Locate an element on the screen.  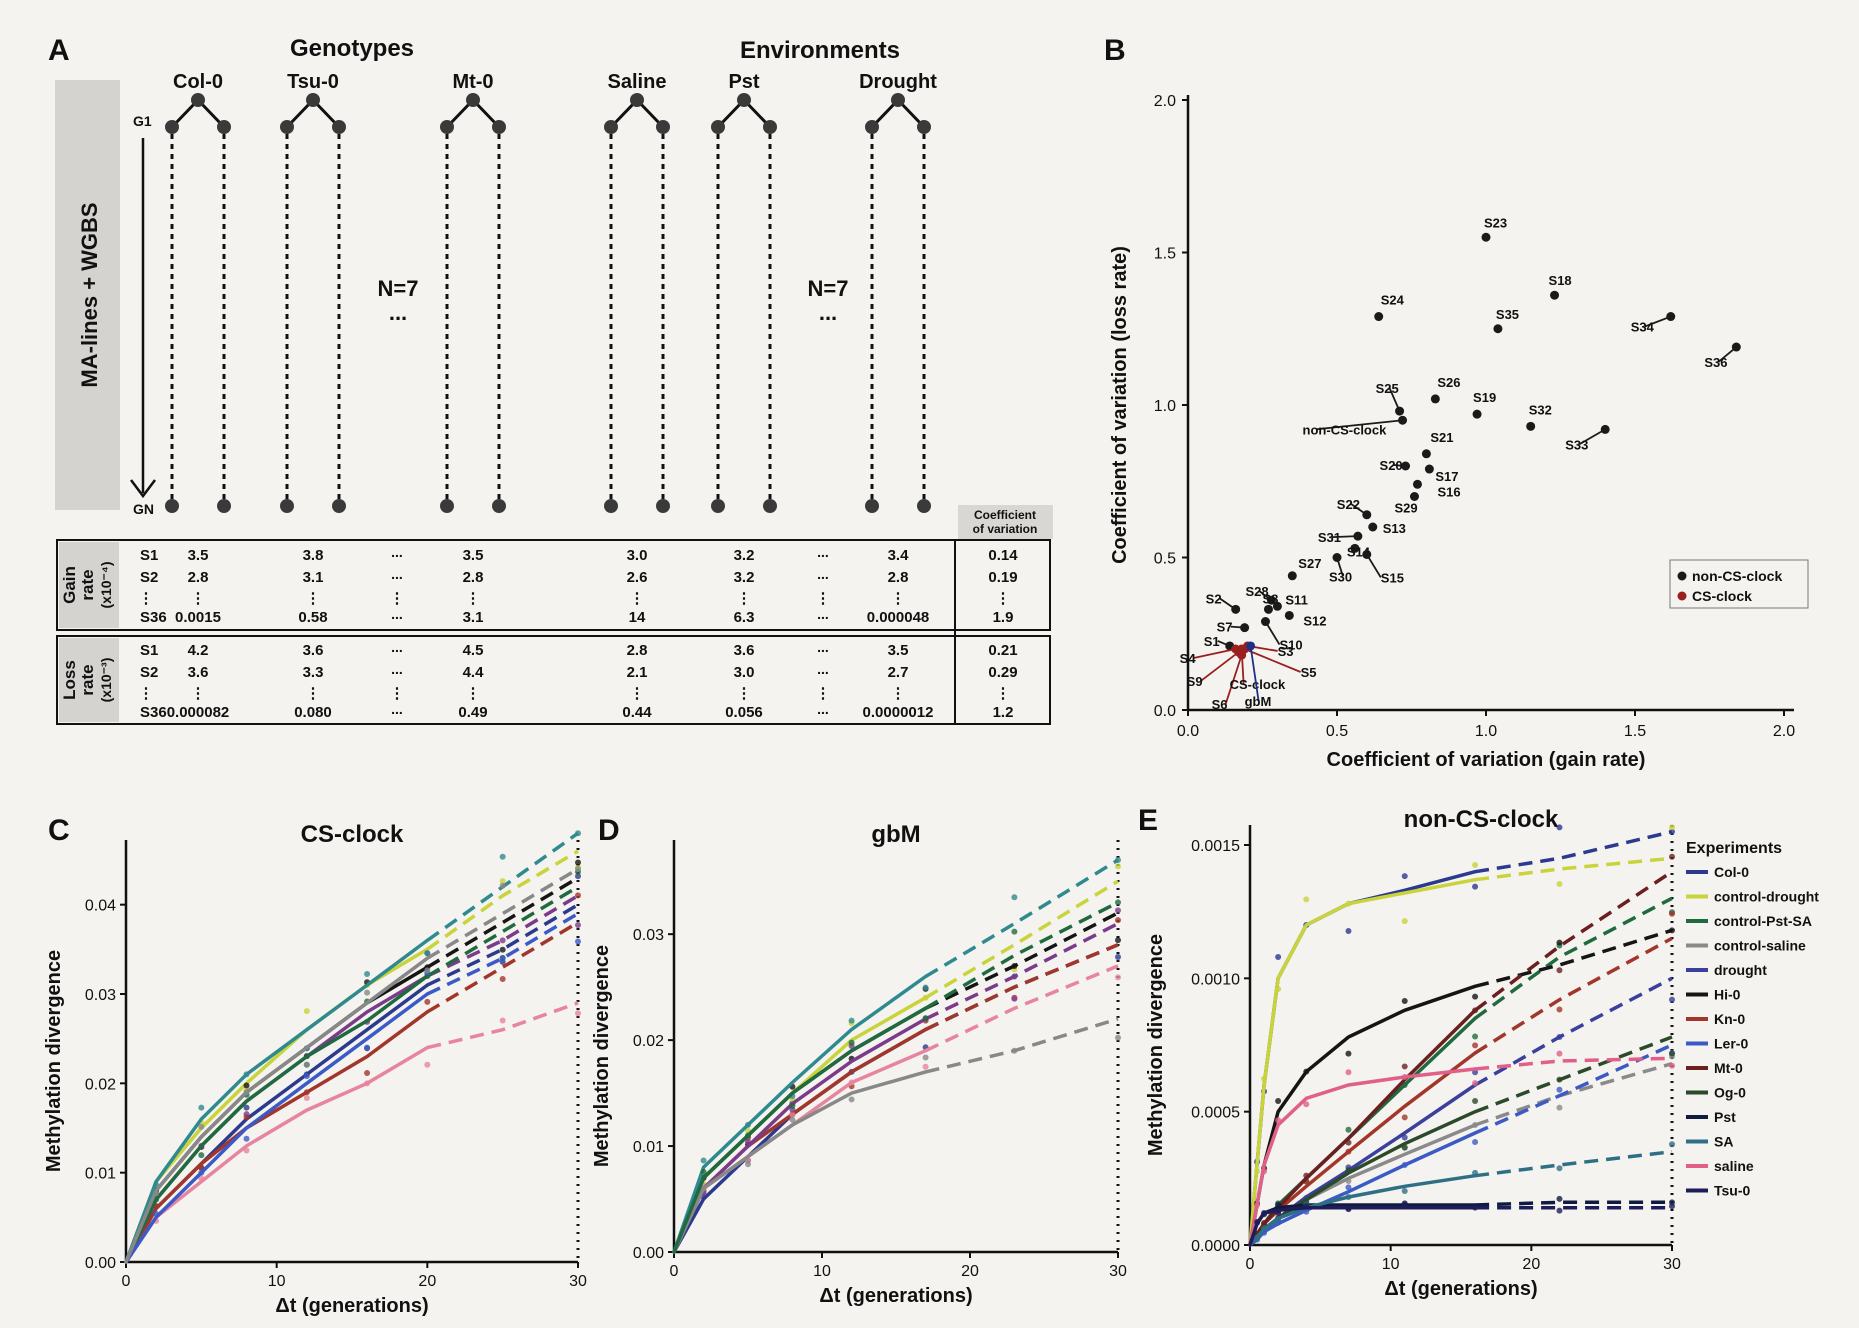
row-value: 6.3 is located at coordinates (744, 617).